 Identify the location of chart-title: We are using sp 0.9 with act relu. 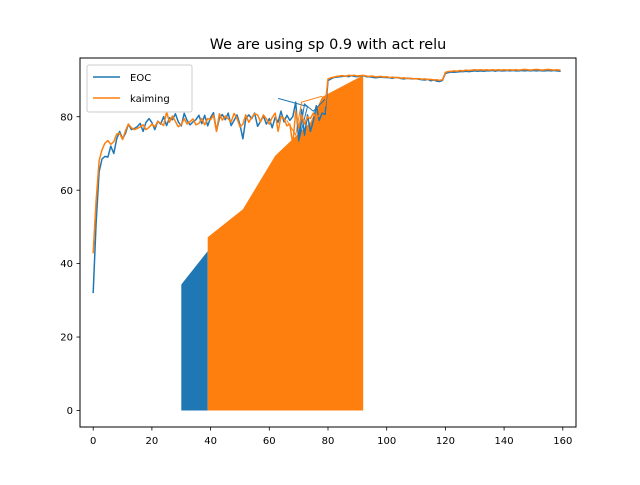
(328, 45).